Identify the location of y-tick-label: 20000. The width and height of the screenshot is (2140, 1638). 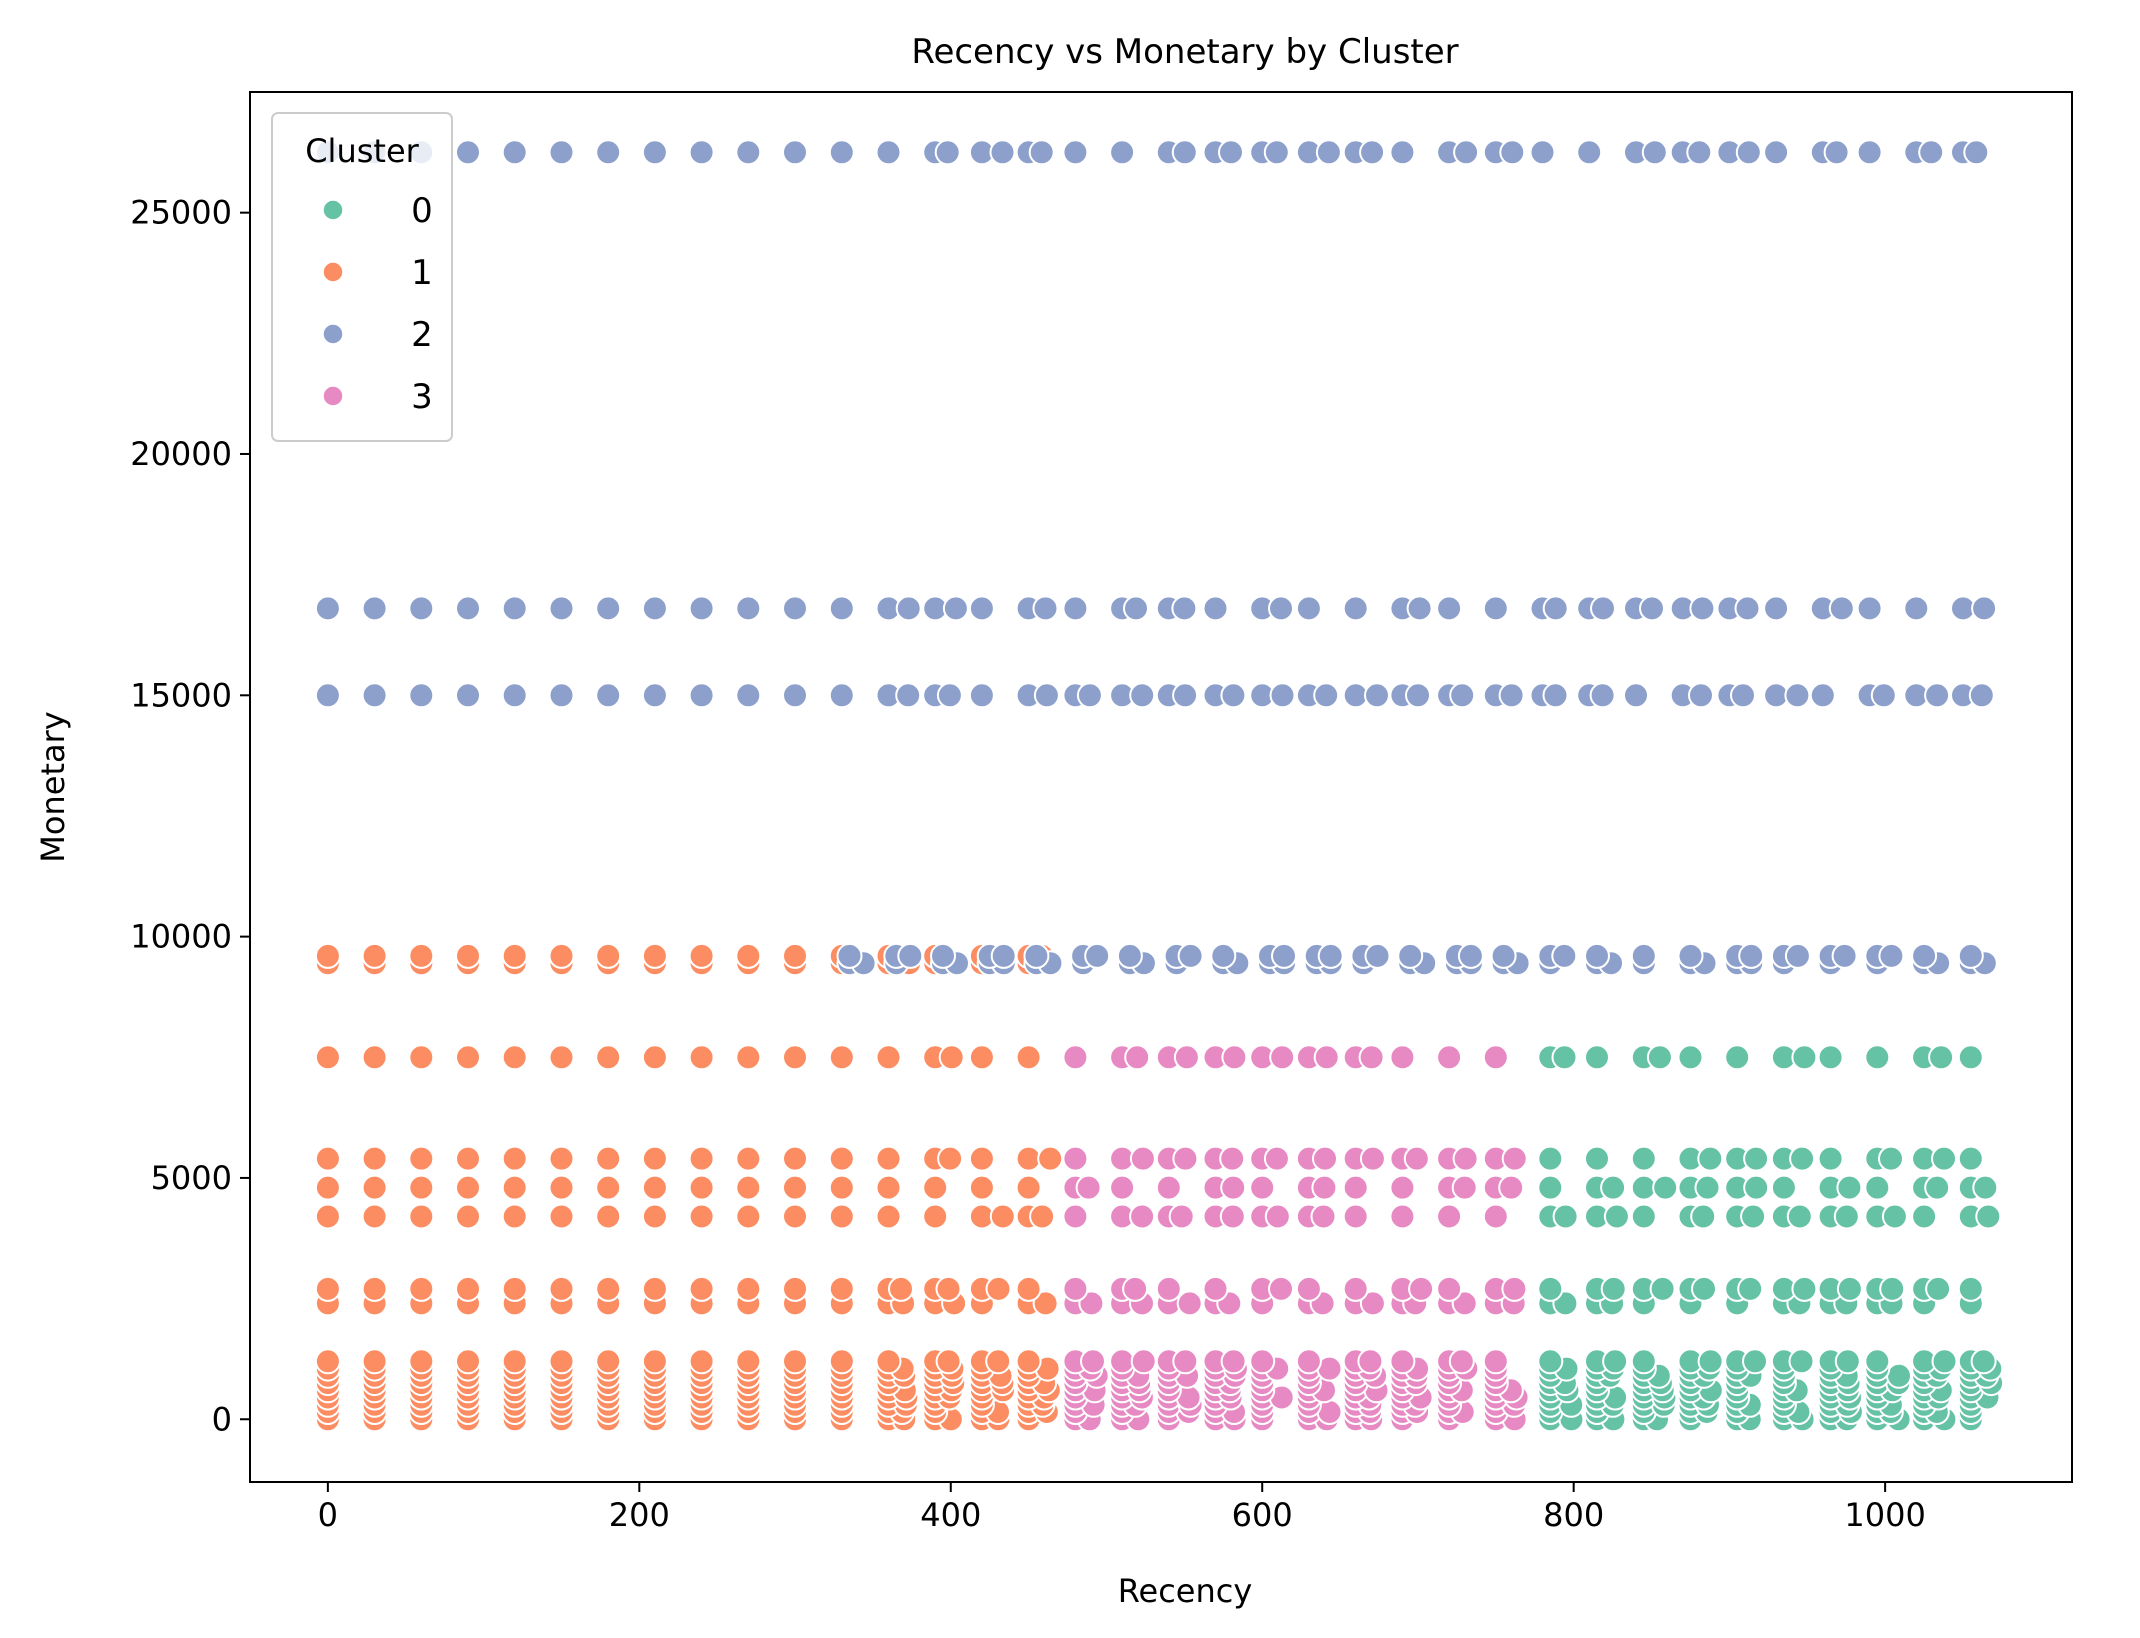
(181, 454).